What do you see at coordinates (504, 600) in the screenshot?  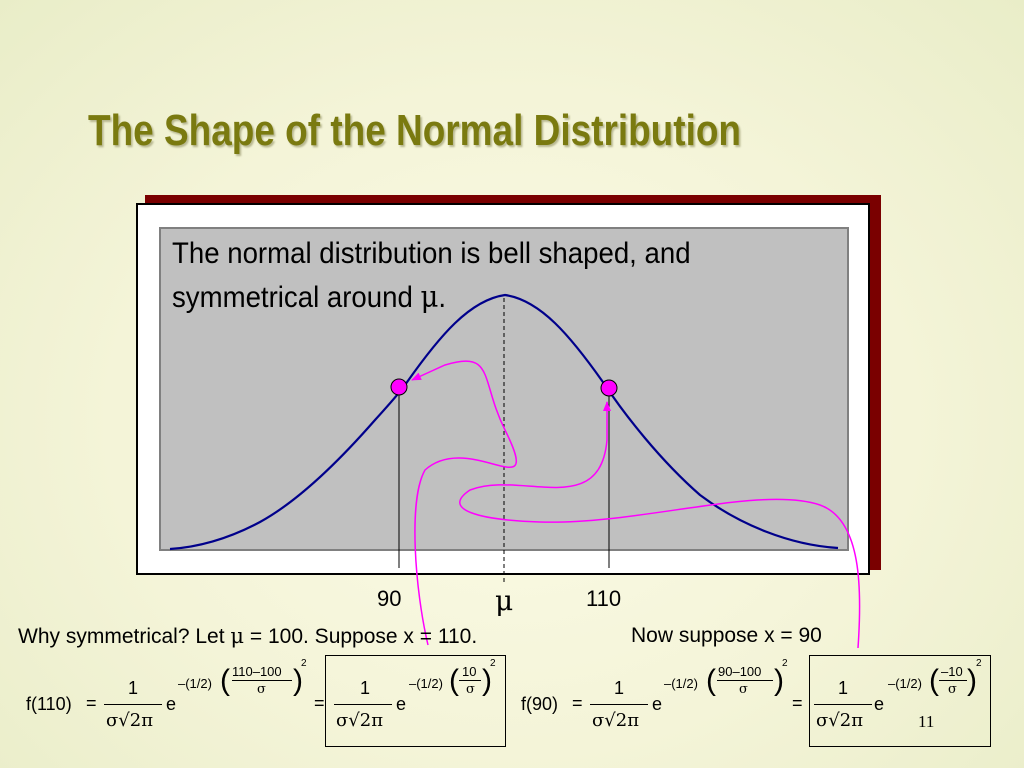 I see `axis-label-mu: μ` at bounding box center [504, 600].